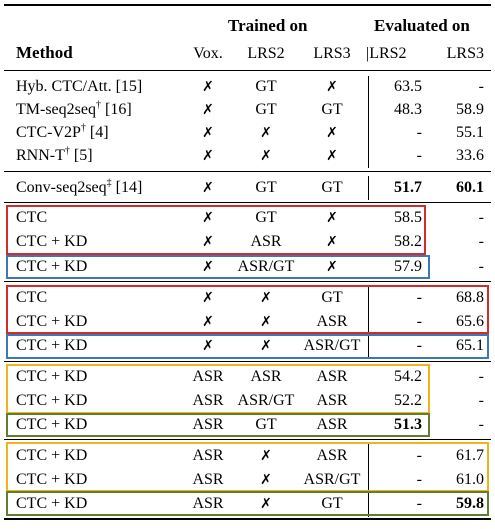 The image size is (495, 529). Describe the element at coordinates (408, 217) in the screenshot. I see `lrs2-eval-cell: 58.5` at that location.